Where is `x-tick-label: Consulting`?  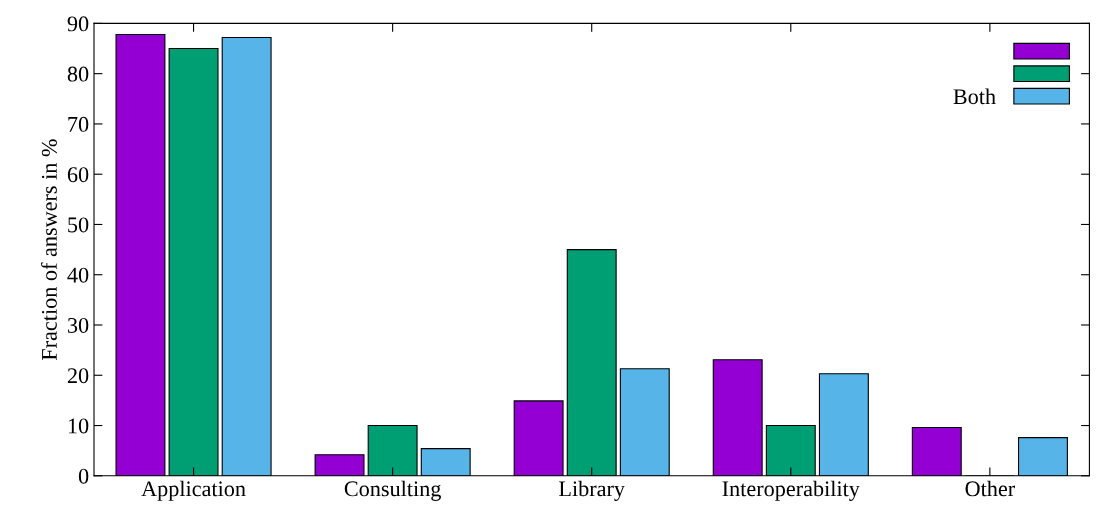 x-tick-label: Consulting is located at coordinates (392, 490).